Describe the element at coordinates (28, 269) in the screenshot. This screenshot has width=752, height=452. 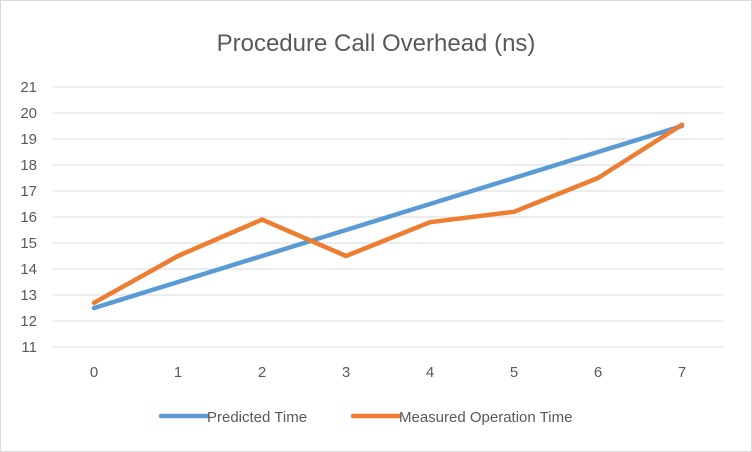
I see `y-tick-label: 14` at that location.